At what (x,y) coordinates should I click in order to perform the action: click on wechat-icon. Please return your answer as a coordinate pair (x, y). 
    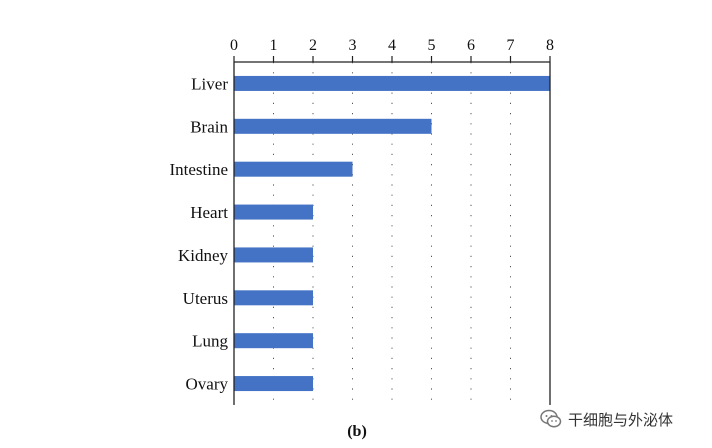
    Looking at the image, I should click on (551, 418).